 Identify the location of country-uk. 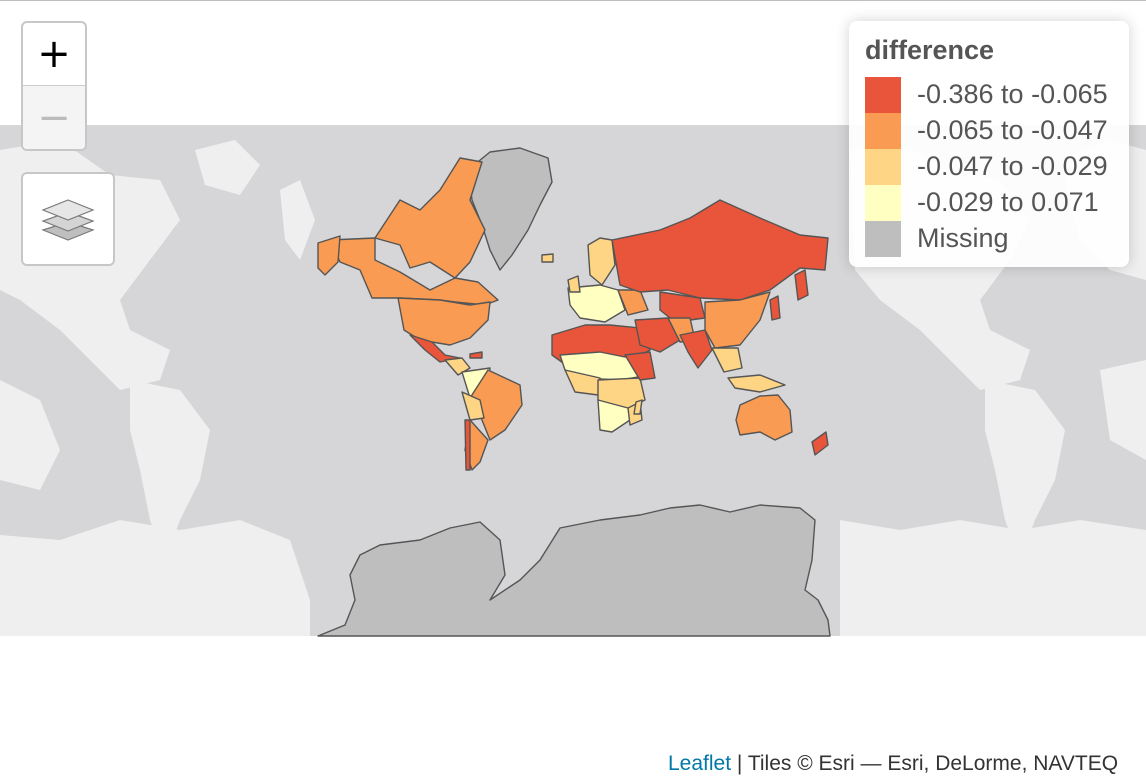
(574, 284).